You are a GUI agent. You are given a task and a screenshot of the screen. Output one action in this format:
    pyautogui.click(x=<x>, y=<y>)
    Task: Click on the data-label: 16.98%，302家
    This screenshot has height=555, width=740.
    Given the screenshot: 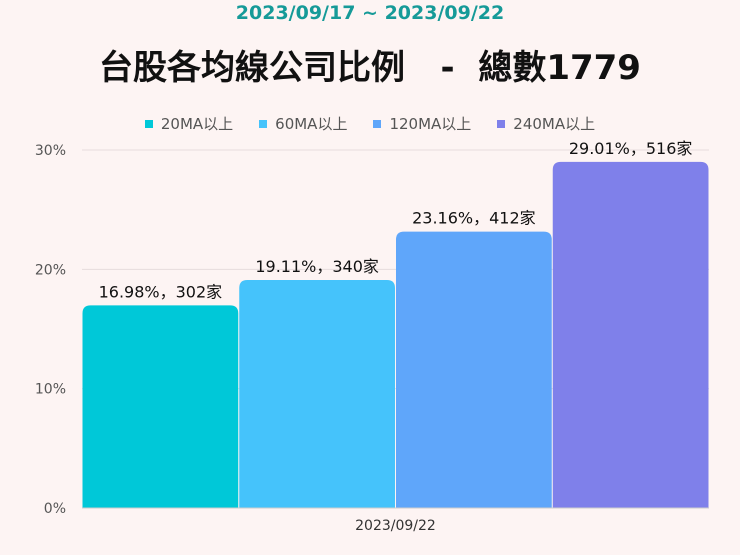 What is the action you would take?
    pyautogui.click(x=161, y=291)
    